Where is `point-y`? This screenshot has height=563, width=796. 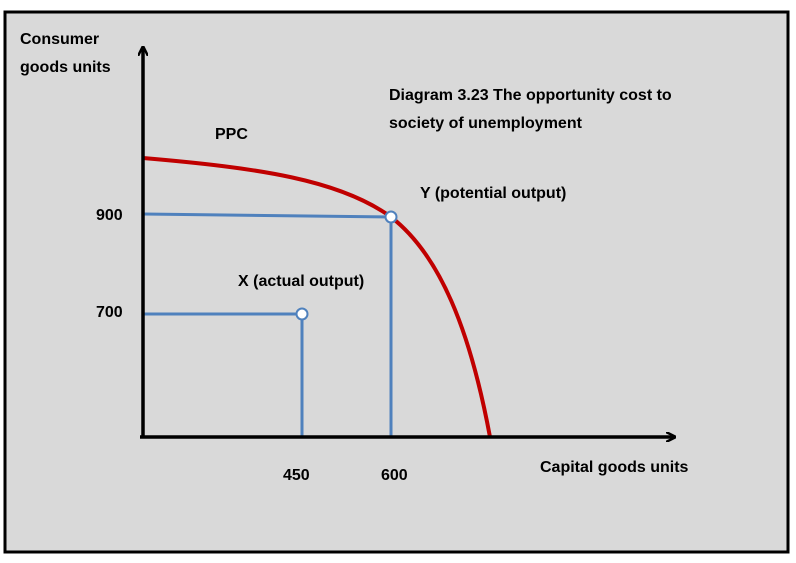
point-y is located at coordinates (391, 217).